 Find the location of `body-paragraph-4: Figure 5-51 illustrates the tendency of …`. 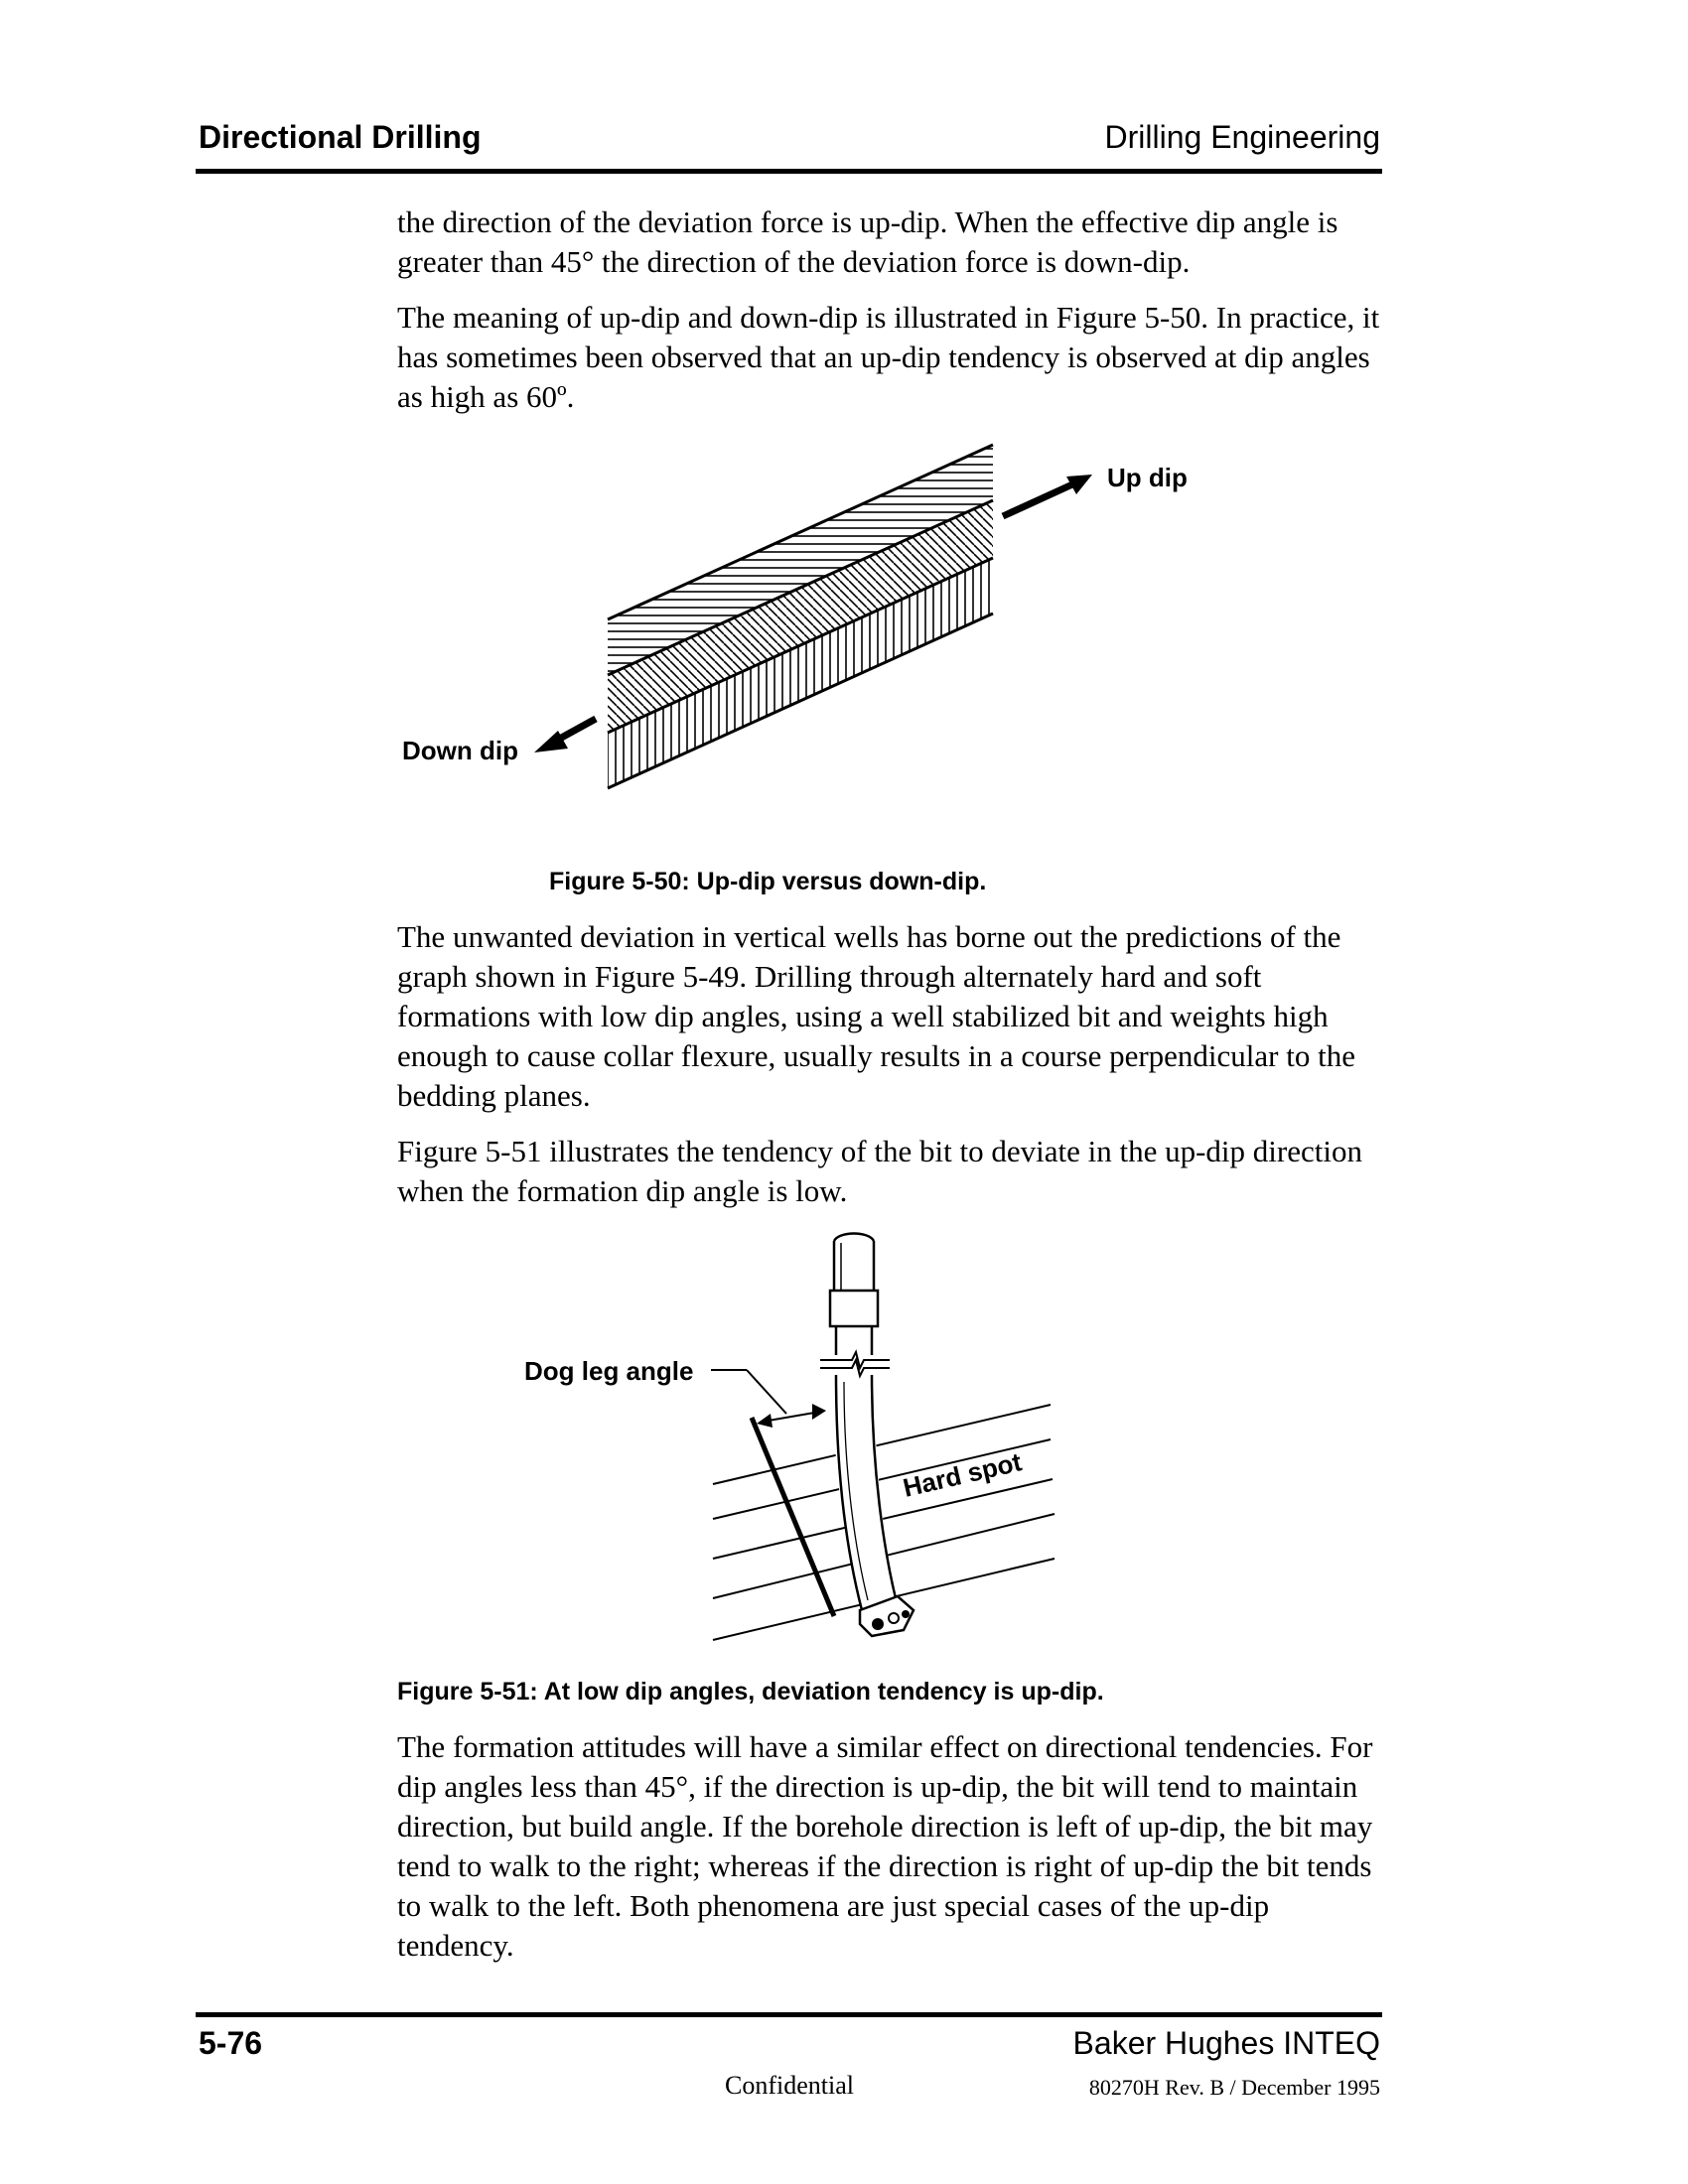

body-paragraph-4: Figure 5-51 illustrates the tendency of … is located at coordinates (879, 1171).